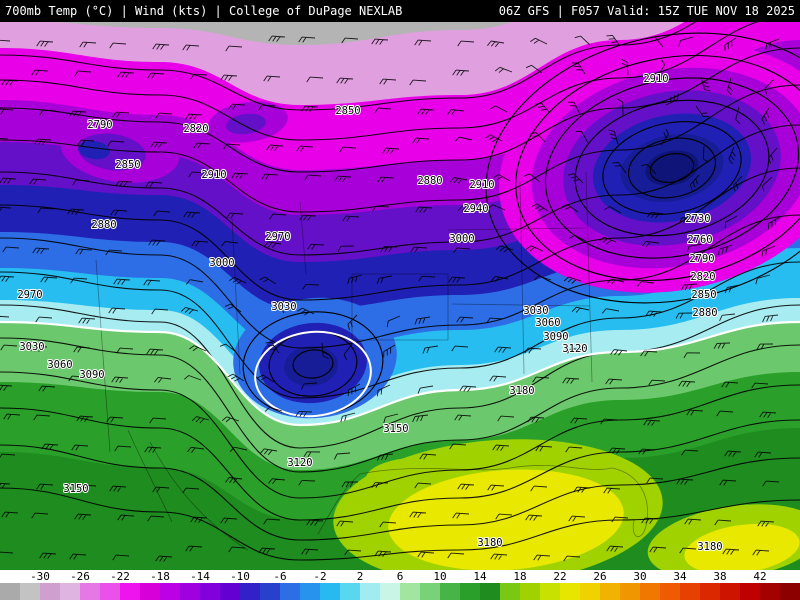 The image size is (800, 600). What do you see at coordinates (80, 576) in the screenshot?
I see `colorbar-tick: -26` at bounding box center [80, 576].